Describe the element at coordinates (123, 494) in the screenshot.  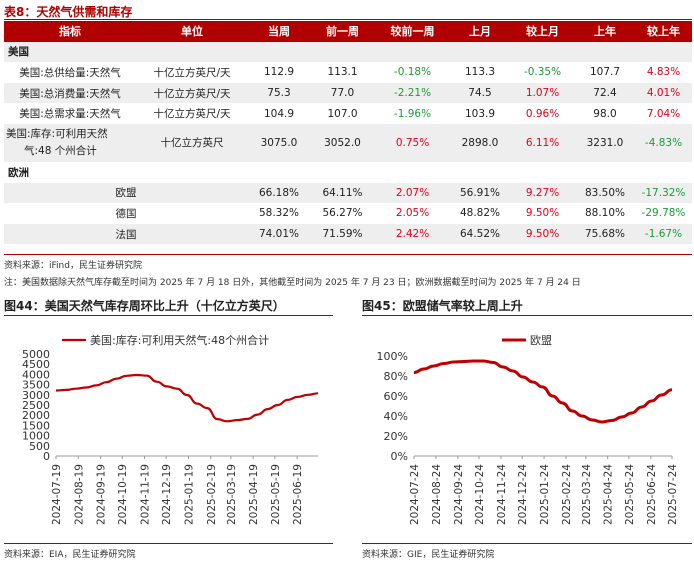
I see `x-tick-label: 2024-10-19` at that location.